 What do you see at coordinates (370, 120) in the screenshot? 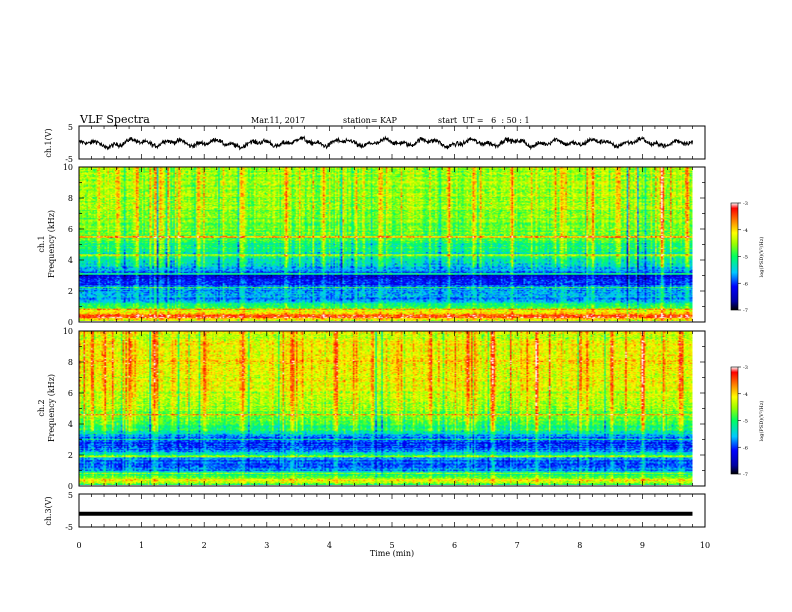
I see `station-label: station= KAP` at bounding box center [370, 120].